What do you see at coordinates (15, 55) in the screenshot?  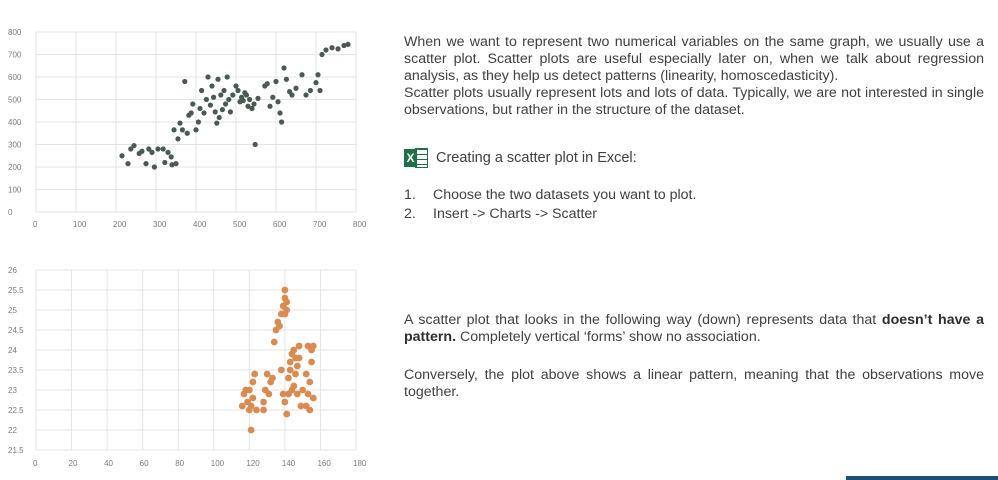 I see `y-tick-label: 700` at bounding box center [15, 55].